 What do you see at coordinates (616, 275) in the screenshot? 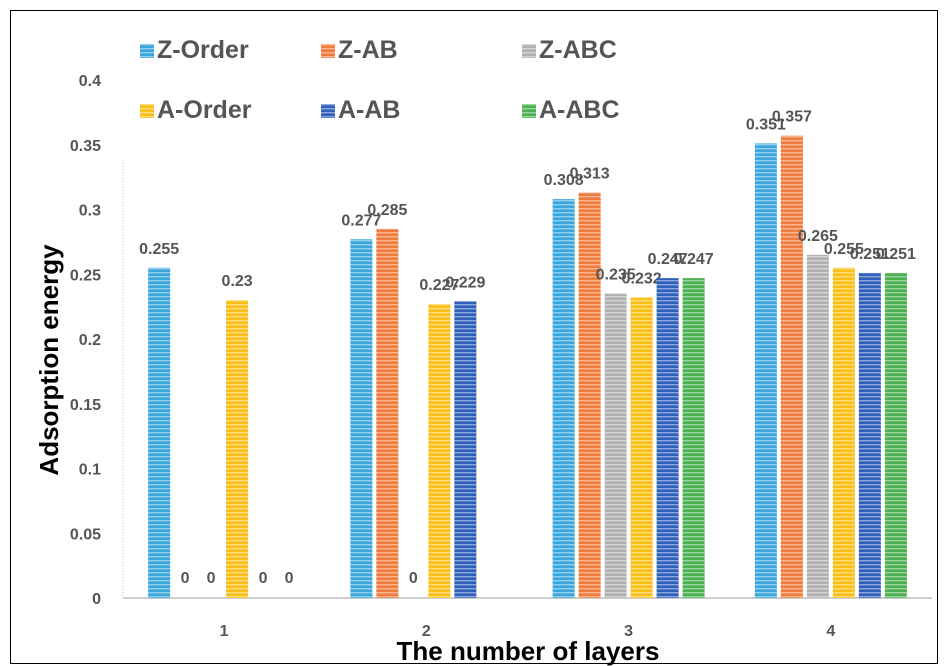
I see `data-label: 0.235` at bounding box center [616, 275].